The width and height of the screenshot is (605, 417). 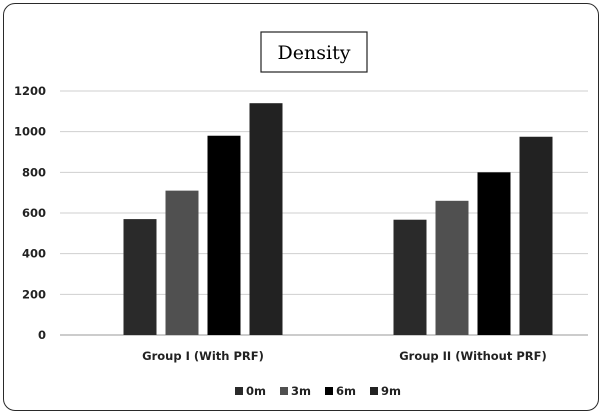 What do you see at coordinates (391, 391) in the screenshot?
I see `legend-label: 9m` at bounding box center [391, 391].